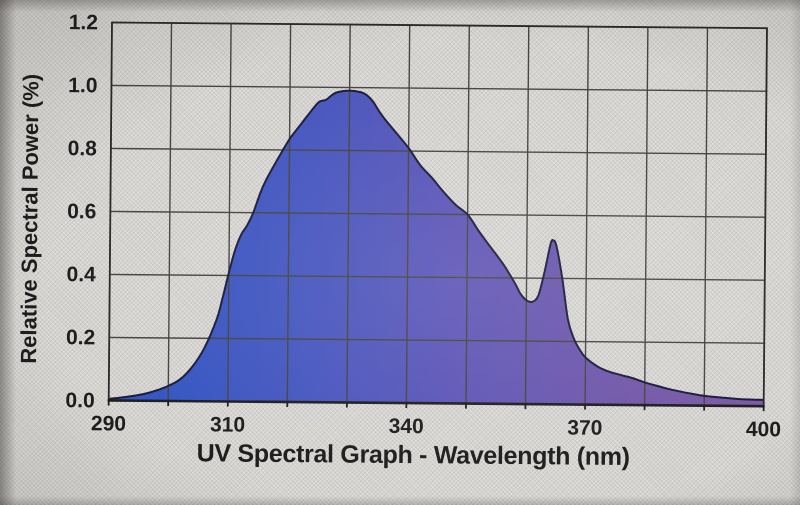 This screenshot has height=505, width=800. What do you see at coordinates (30, 218) in the screenshot?
I see `y-axis-label: Relative Spectral Power (%)` at bounding box center [30, 218].